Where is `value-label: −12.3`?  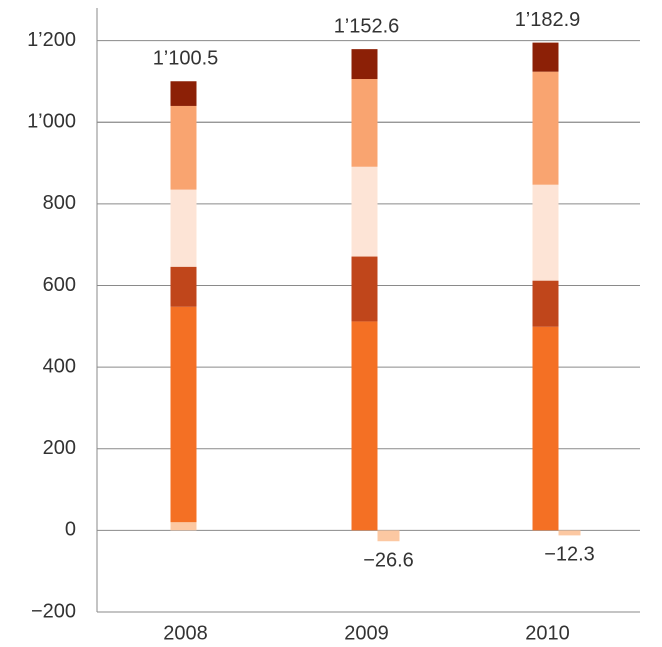 value-label: −12.3 is located at coordinates (569, 555).